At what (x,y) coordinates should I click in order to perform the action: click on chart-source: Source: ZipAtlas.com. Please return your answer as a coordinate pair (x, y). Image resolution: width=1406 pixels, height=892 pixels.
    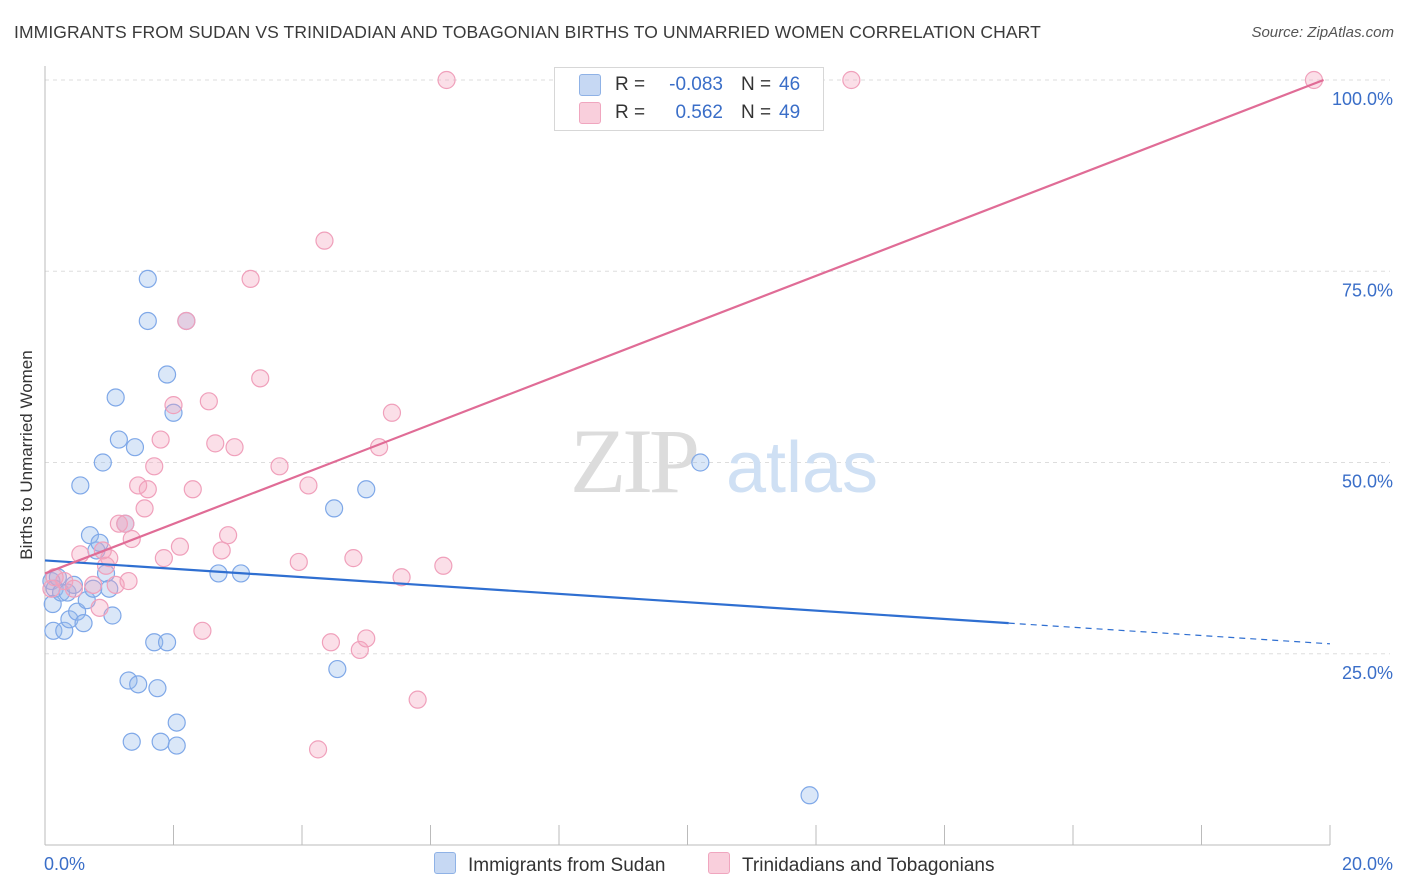
    Looking at the image, I should click on (1322, 32).